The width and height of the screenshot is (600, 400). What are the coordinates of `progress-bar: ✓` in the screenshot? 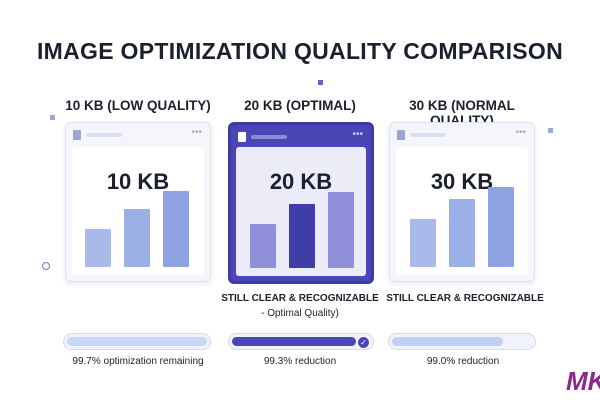 It's located at (301, 341).